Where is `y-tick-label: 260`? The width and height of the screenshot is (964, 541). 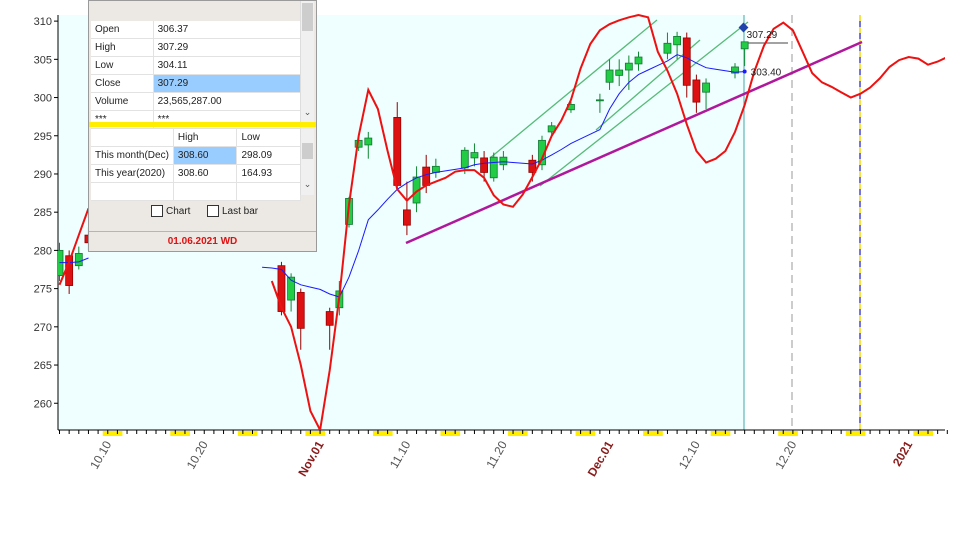 y-tick-label: 260 is located at coordinates (43, 404).